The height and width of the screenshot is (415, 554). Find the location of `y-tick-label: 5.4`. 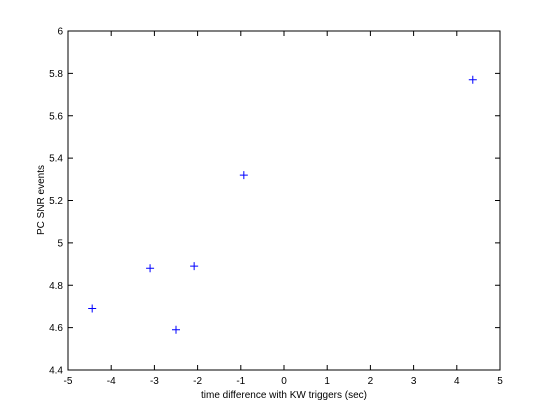

y-tick-label: 5.4 is located at coordinates (56, 159).